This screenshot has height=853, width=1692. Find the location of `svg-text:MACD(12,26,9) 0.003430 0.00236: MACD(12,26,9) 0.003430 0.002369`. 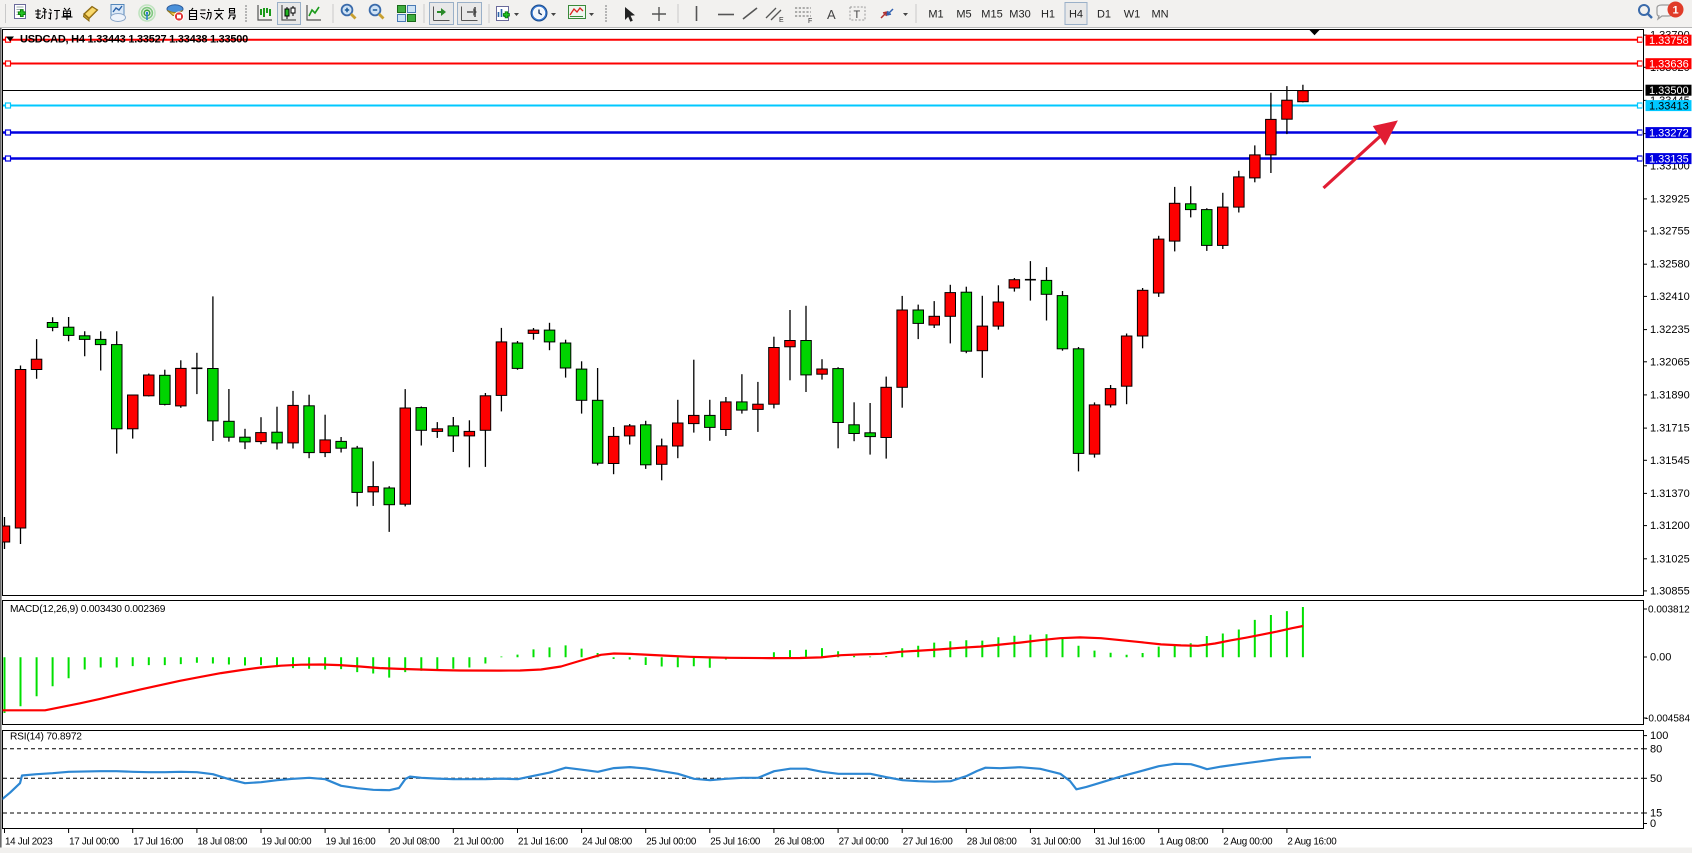

svg-text:MACD(12,26,9) 0.003430 0.00236: MACD(12,26,9) 0.003430 0.002369 is located at coordinates (88, 609).